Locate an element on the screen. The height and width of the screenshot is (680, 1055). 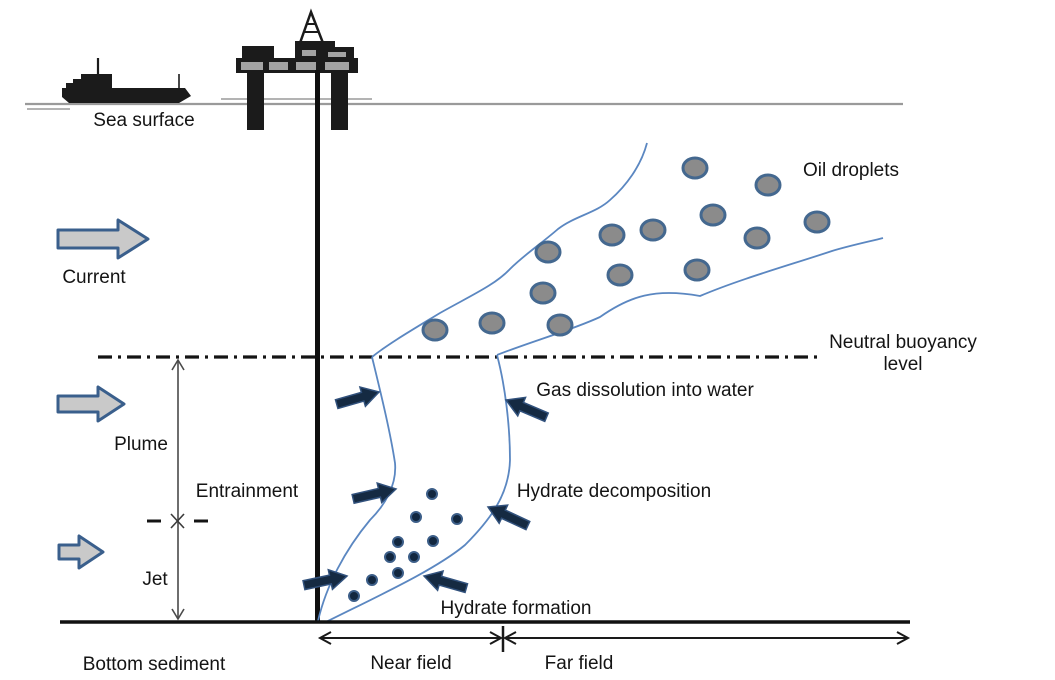
plume-label: Plume is located at coordinates (141, 444).